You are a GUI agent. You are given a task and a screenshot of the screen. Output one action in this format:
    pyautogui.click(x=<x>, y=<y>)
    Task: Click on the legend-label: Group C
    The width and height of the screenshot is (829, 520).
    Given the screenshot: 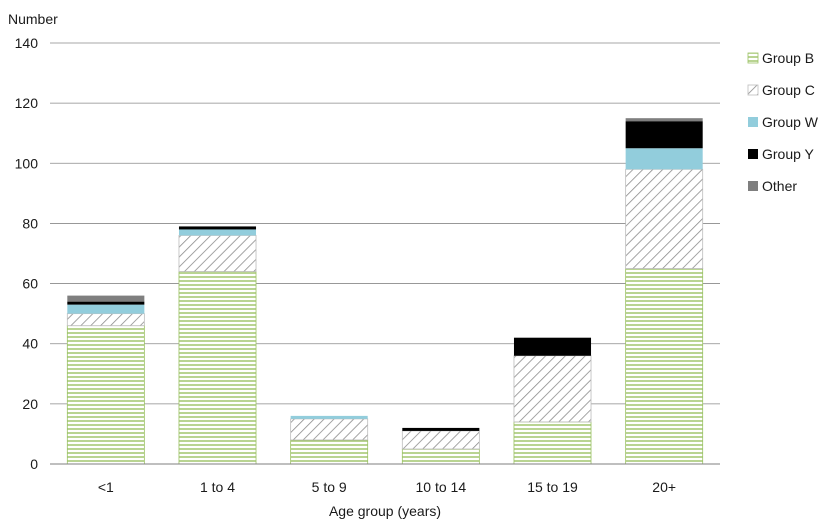 What is the action you would take?
    pyautogui.click(x=788, y=90)
    